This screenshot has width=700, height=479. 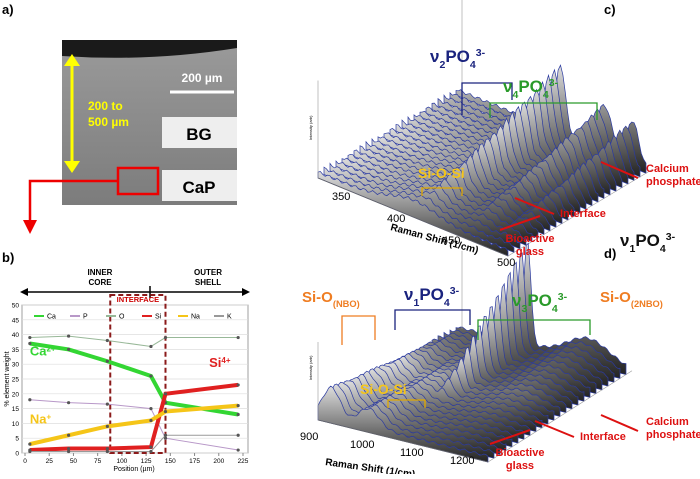 I want to click on nu3-label: ν3PO43-, so click(x=540, y=303).